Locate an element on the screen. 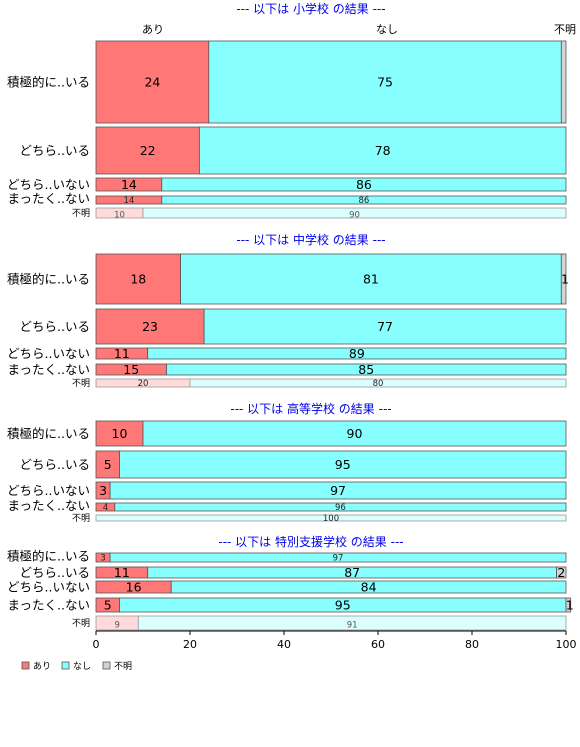  value-label: 78 is located at coordinates (383, 150).